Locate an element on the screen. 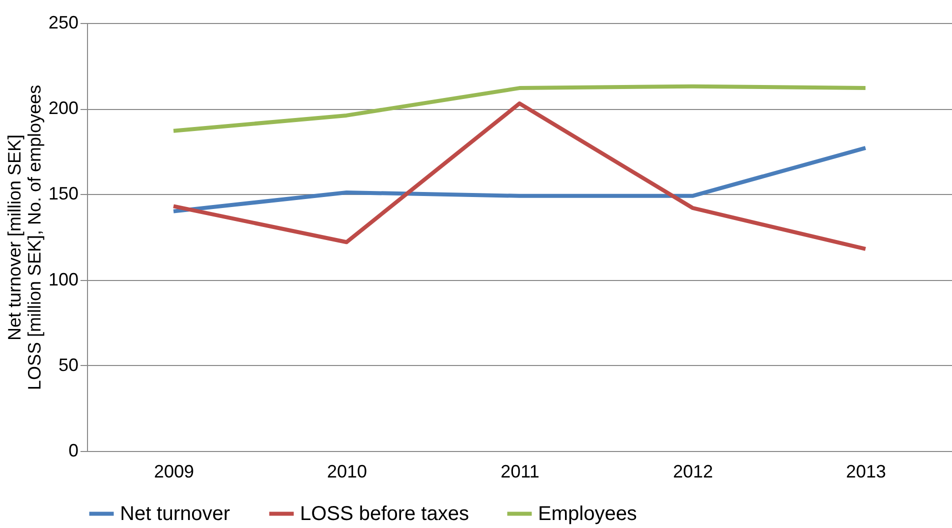 Image resolution: width=952 pixels, height=528 pixels. y-tick-label: 0 is located at coordinates (73, 450).